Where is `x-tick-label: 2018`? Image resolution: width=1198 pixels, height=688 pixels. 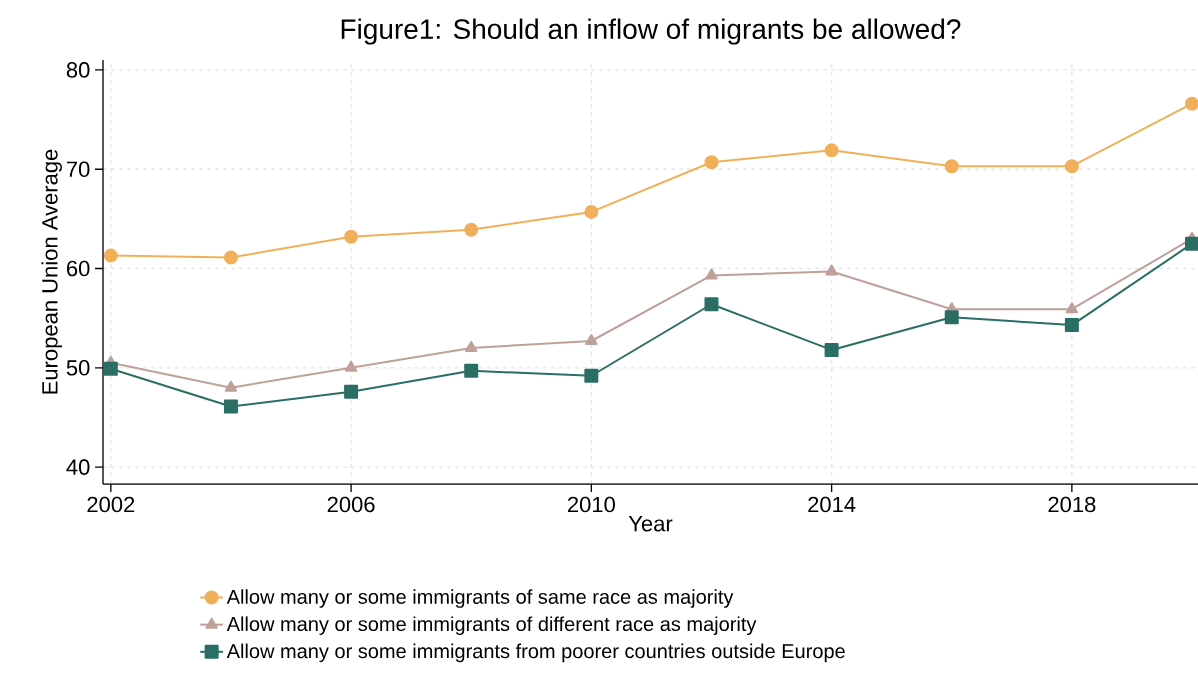 x-tick-label: 2018 is located at coordinates (1072, 504).